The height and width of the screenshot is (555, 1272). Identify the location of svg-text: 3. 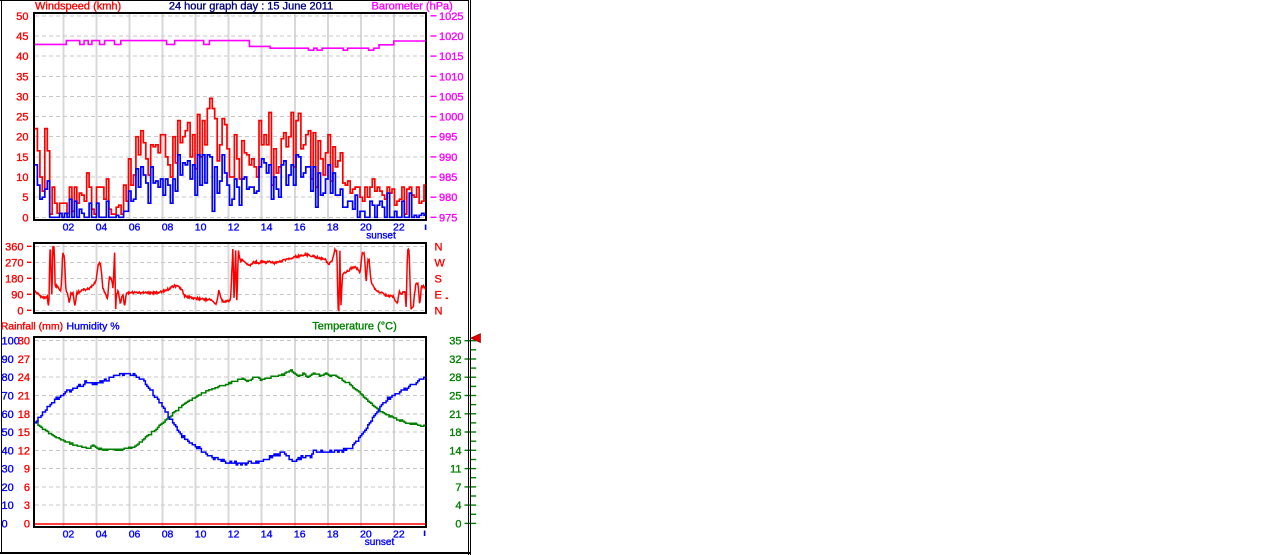
(27, 506).